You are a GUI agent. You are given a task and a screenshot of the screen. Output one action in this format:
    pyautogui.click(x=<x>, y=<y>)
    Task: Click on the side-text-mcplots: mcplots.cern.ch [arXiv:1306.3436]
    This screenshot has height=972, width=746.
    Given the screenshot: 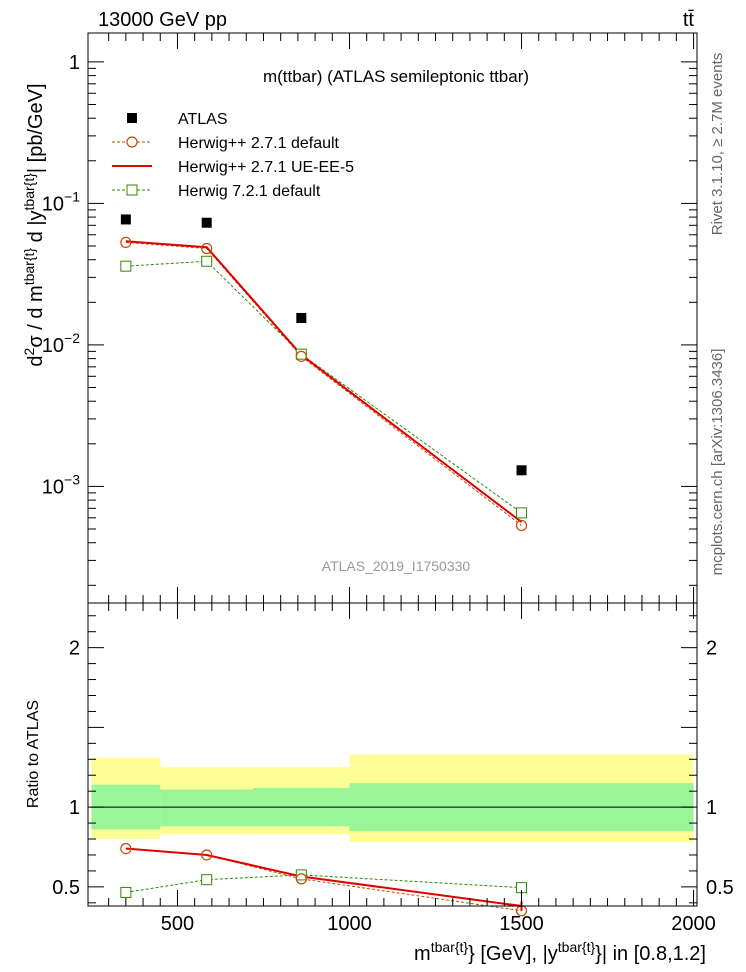 What is the action you would take?
    pyautogui.click(x=717, y=462)
    